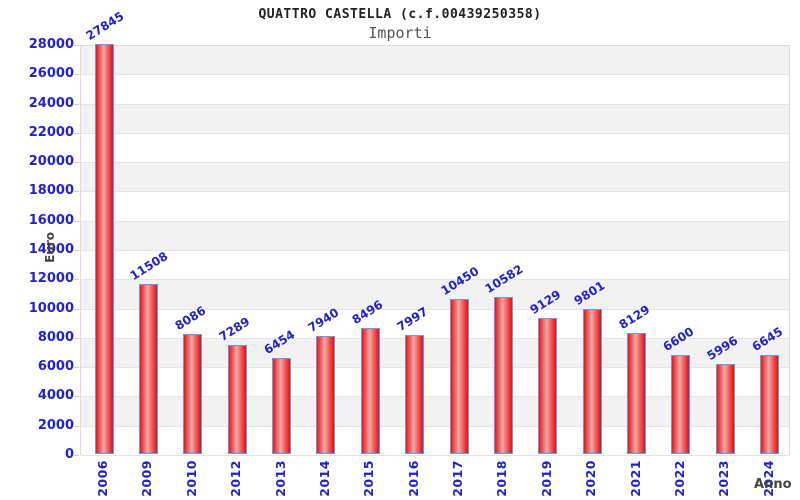 The height and width of the screenshot is (500, 800). What do you see at coordinates (280, 478) in the screenshot?
I see `x-tick-label: 2013` at bounding box center [280, 478].